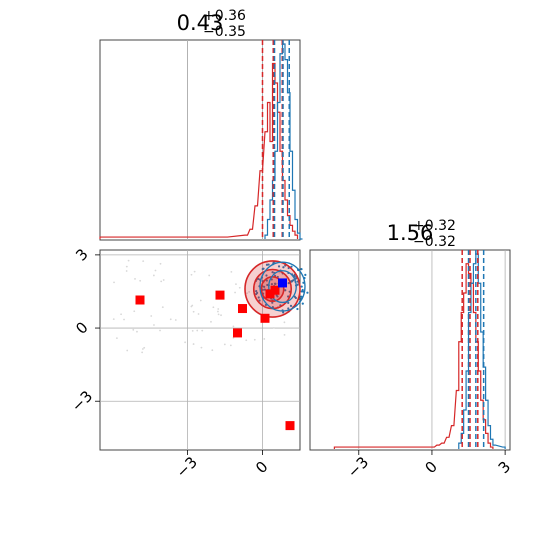  I want to click on title-lower: −0.35, so click(224, 32).